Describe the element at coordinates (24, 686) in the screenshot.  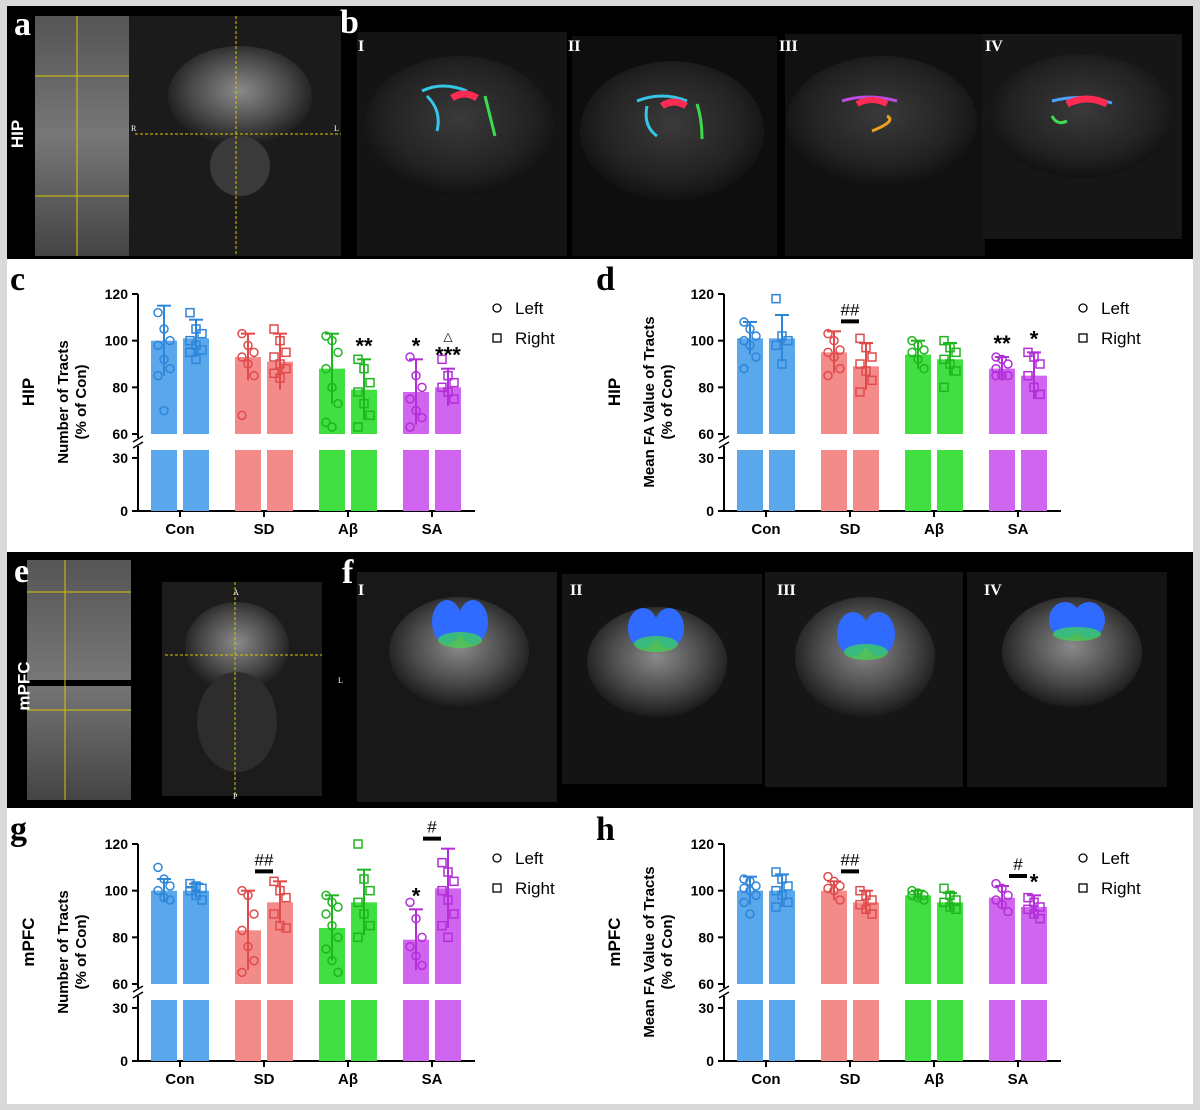
I see `region-label-mpfc-image: mPFC` at that location.